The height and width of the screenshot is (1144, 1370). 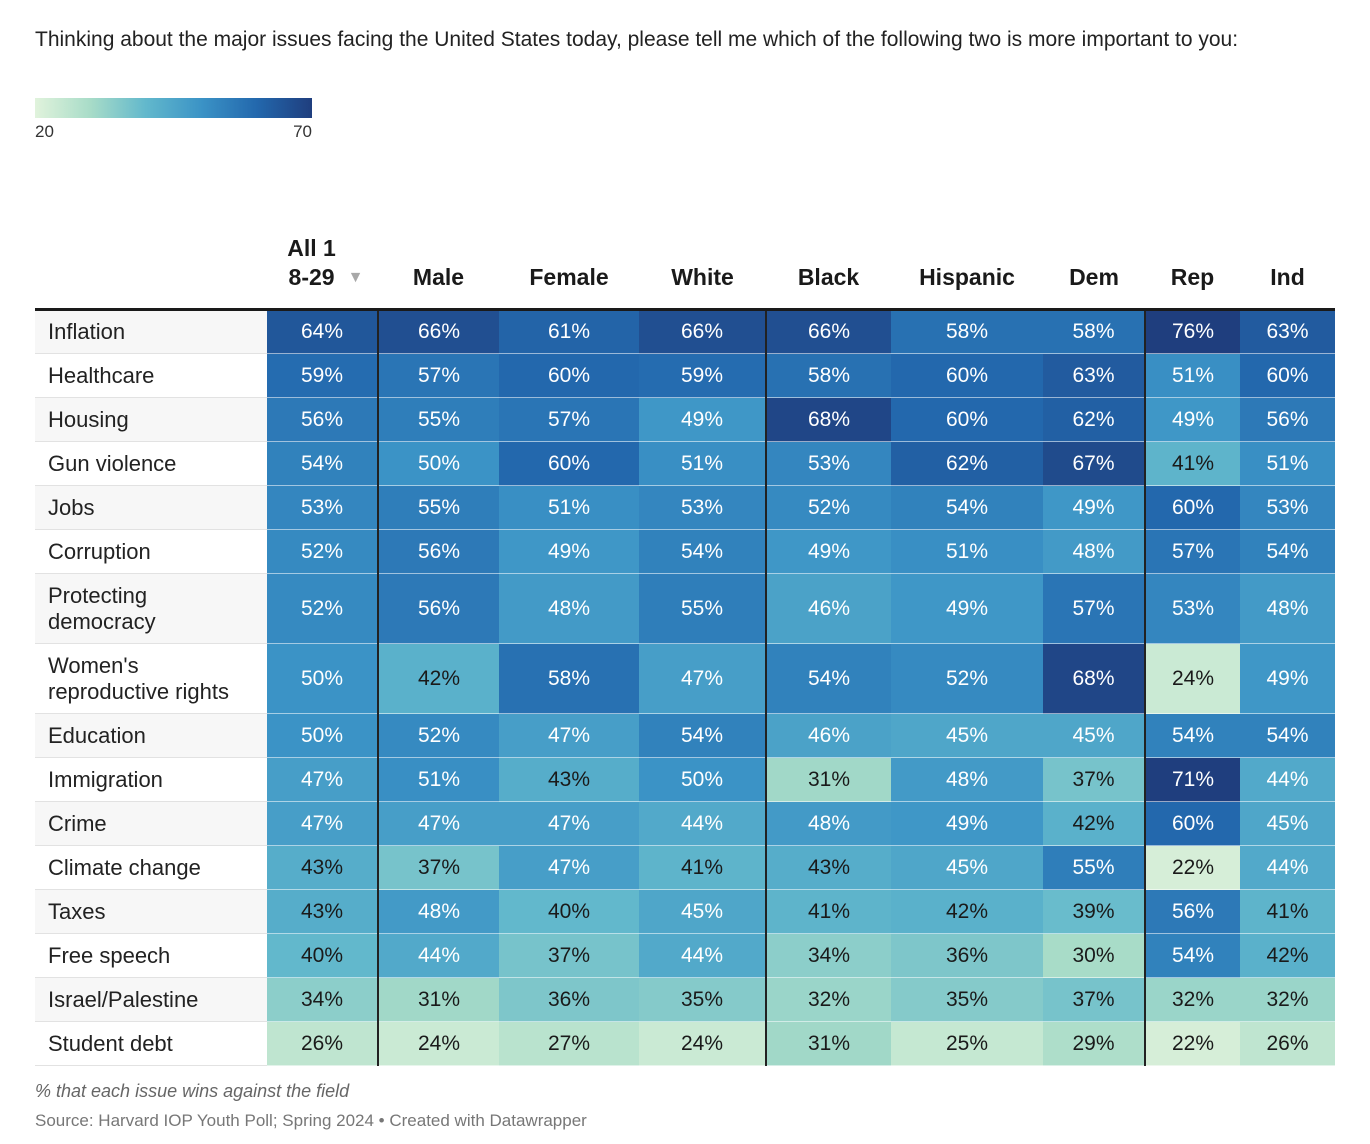 What do you see at coordinates (967, 248) in the screenshot?
I see `column-header-hispanic: Hispanic` at bounding box center [967, 248].